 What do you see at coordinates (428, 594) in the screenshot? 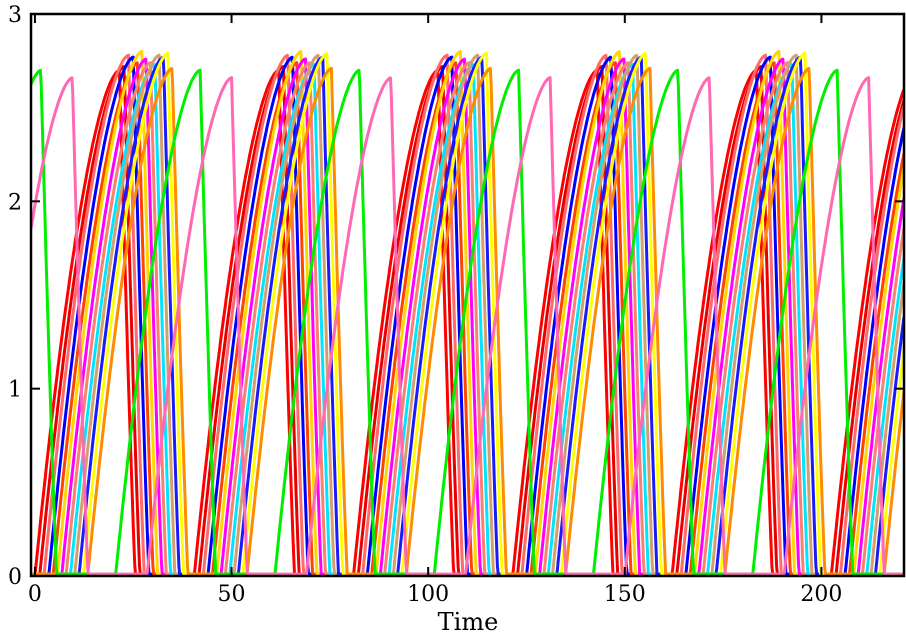
I see `x-tick-label: 100` at bounding box center [428, 594].